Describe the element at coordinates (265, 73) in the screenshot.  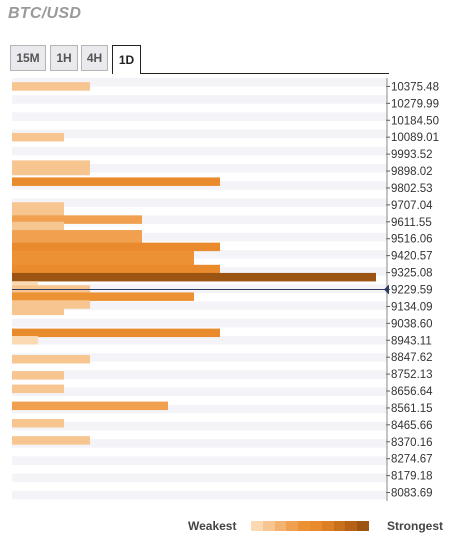
I see `tab-underline` at that location.